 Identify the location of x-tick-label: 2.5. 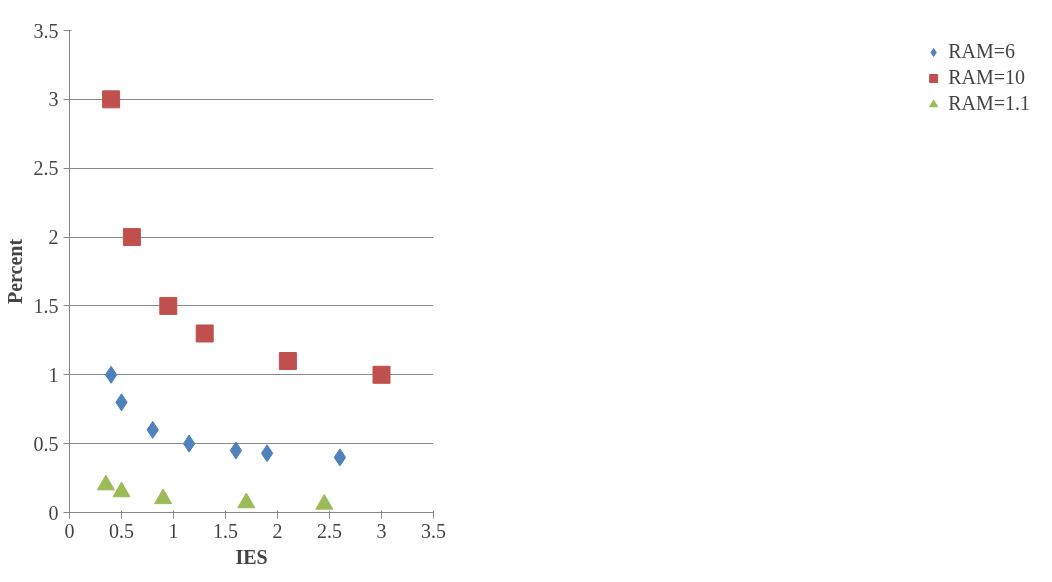
(329, 530).